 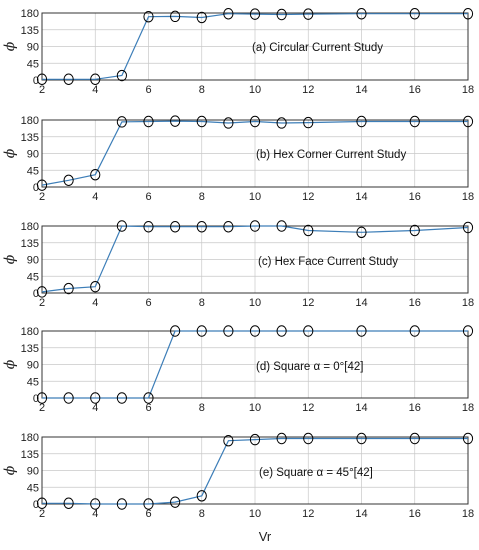 I want to click on series-line, so click(x=255, y=259).